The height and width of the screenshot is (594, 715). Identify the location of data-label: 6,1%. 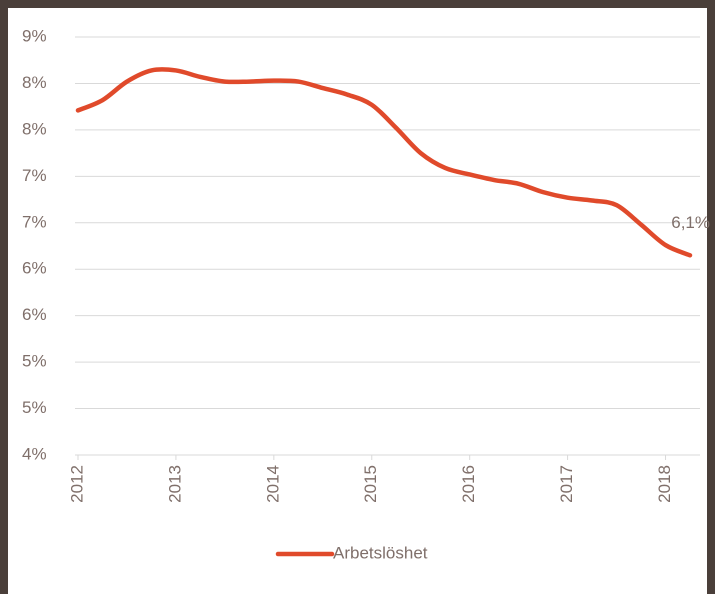
(690, 222).